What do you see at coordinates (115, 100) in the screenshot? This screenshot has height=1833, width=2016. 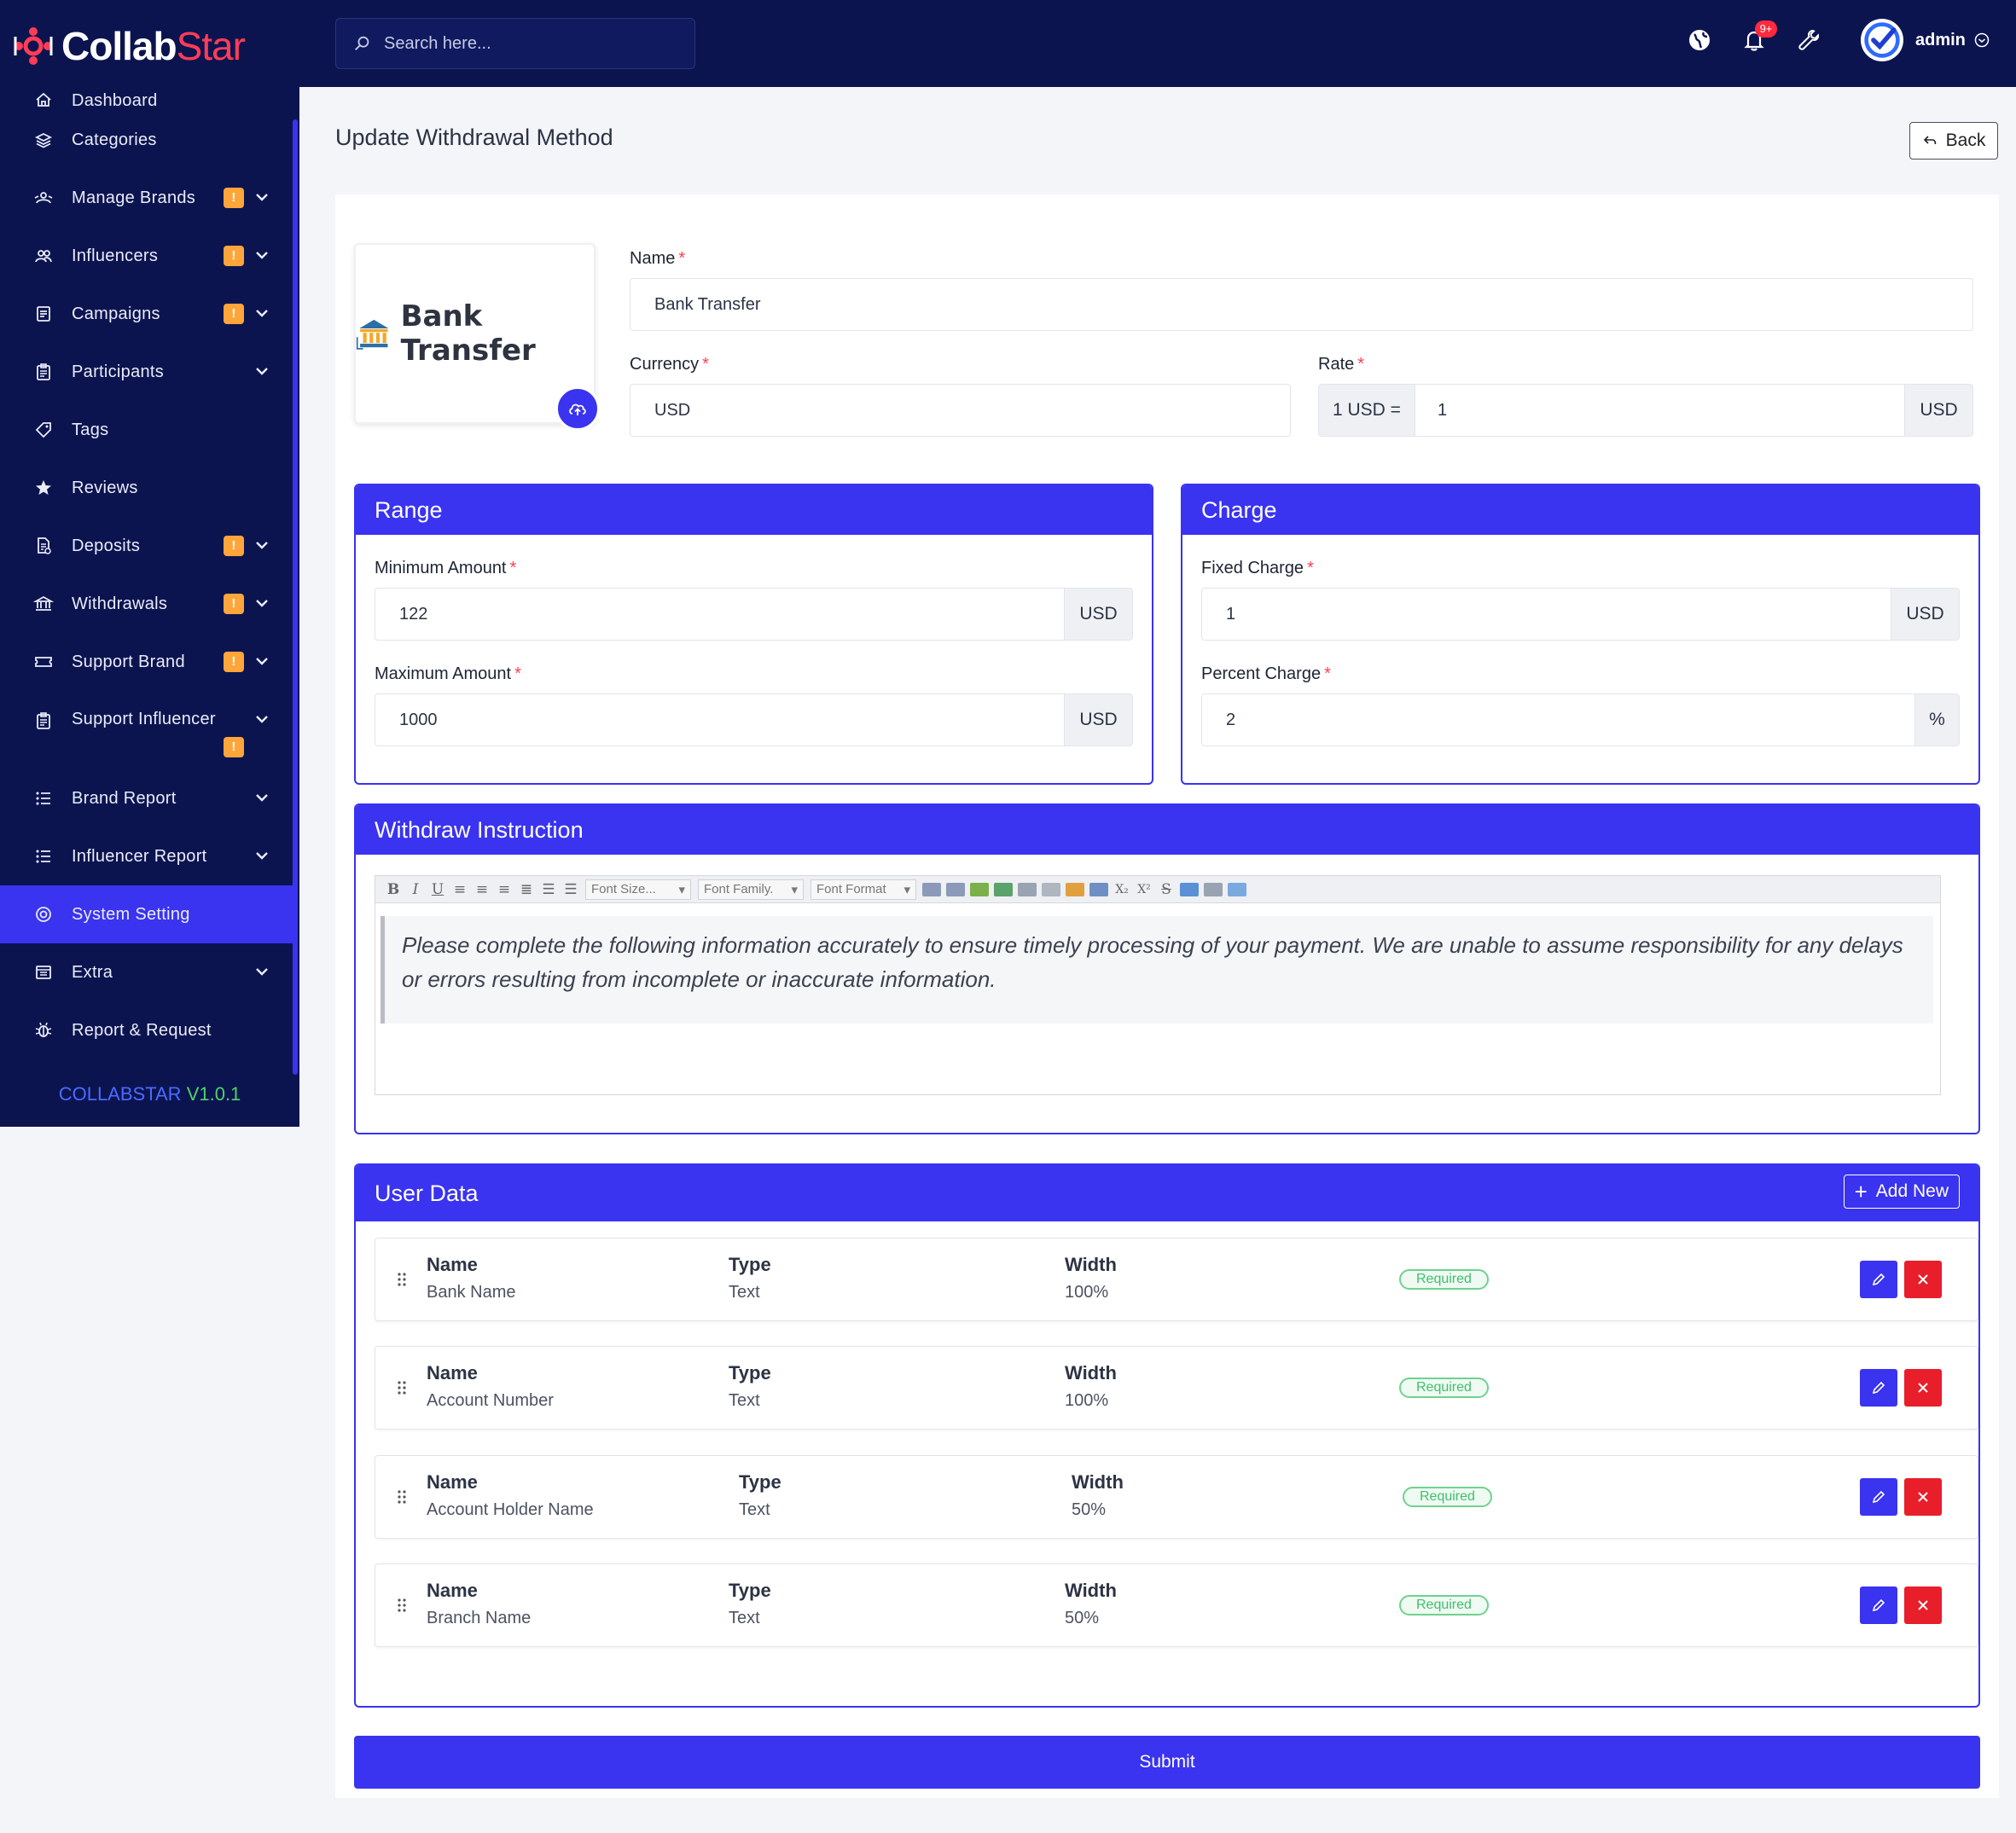 I see `sidebar-item-label: Dashboard` at bounding box center [115, 100].